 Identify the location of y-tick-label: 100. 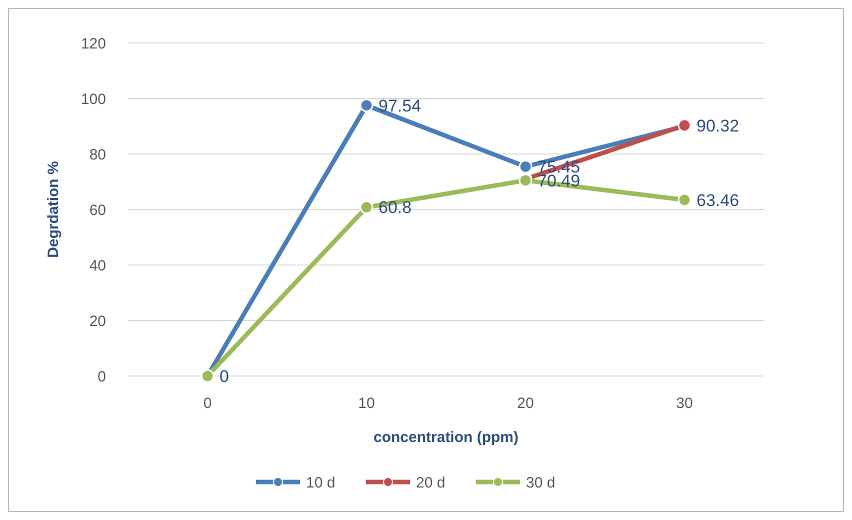
(93, 99).